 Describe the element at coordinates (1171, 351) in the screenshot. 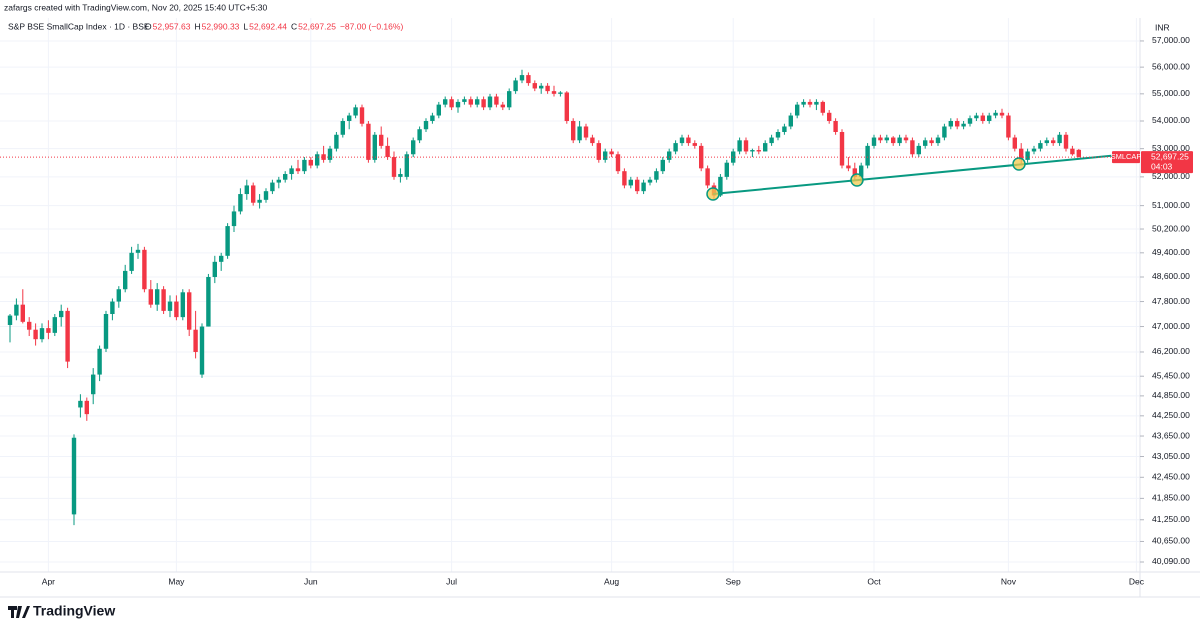

I see `y-tick-label: 46,200.00` at that location.